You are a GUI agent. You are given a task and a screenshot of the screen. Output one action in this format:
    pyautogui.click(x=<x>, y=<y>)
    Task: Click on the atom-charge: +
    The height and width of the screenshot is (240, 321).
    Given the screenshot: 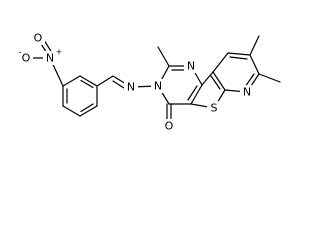 What is the action you would take?
    pyautogui.click(x=59, y=52)
    